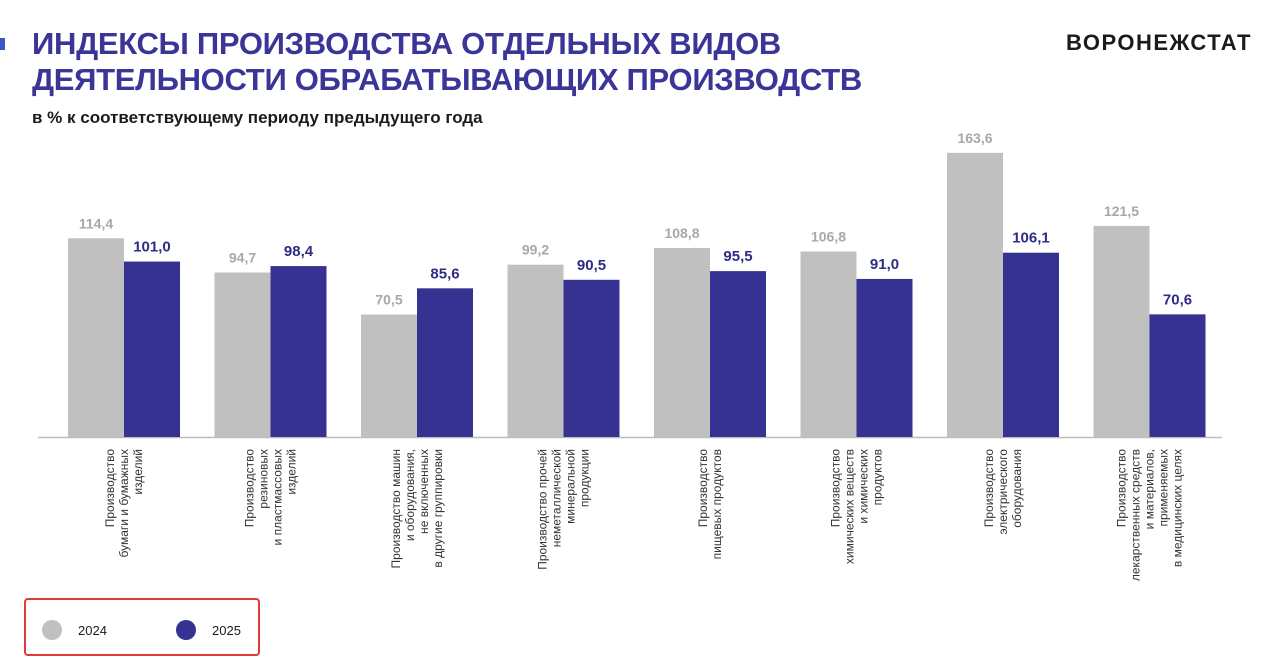  I want to click on category-label-line: Производство прочей, so click(543, 509).